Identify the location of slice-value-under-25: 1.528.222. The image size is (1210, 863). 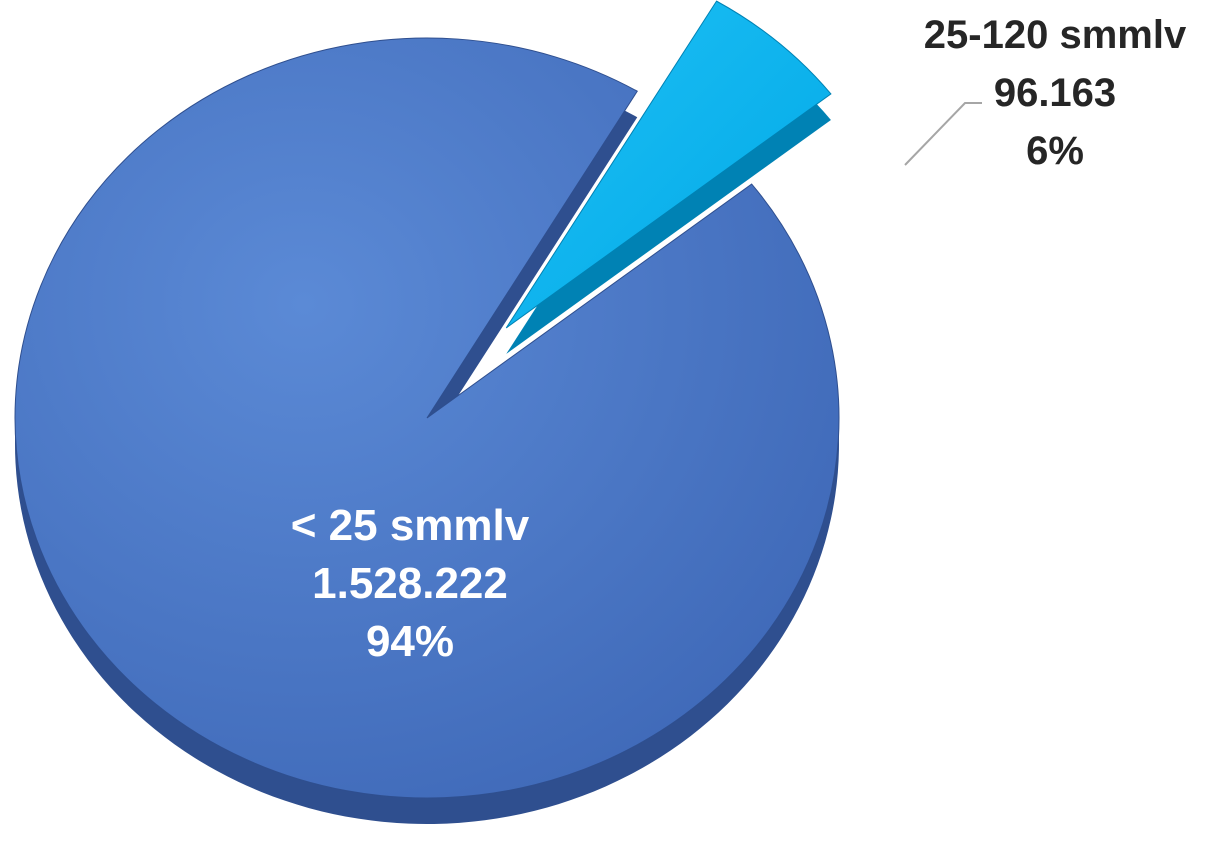
(410, 583).